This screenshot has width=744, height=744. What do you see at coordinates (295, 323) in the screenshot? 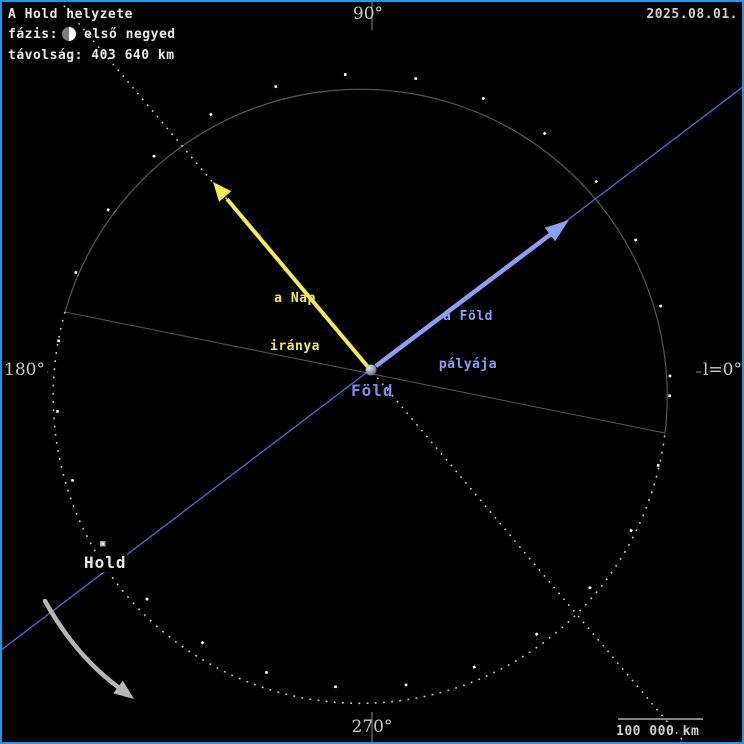
I see `sun-direction-label: a Nap iránya` at bounding box center [295, 323].